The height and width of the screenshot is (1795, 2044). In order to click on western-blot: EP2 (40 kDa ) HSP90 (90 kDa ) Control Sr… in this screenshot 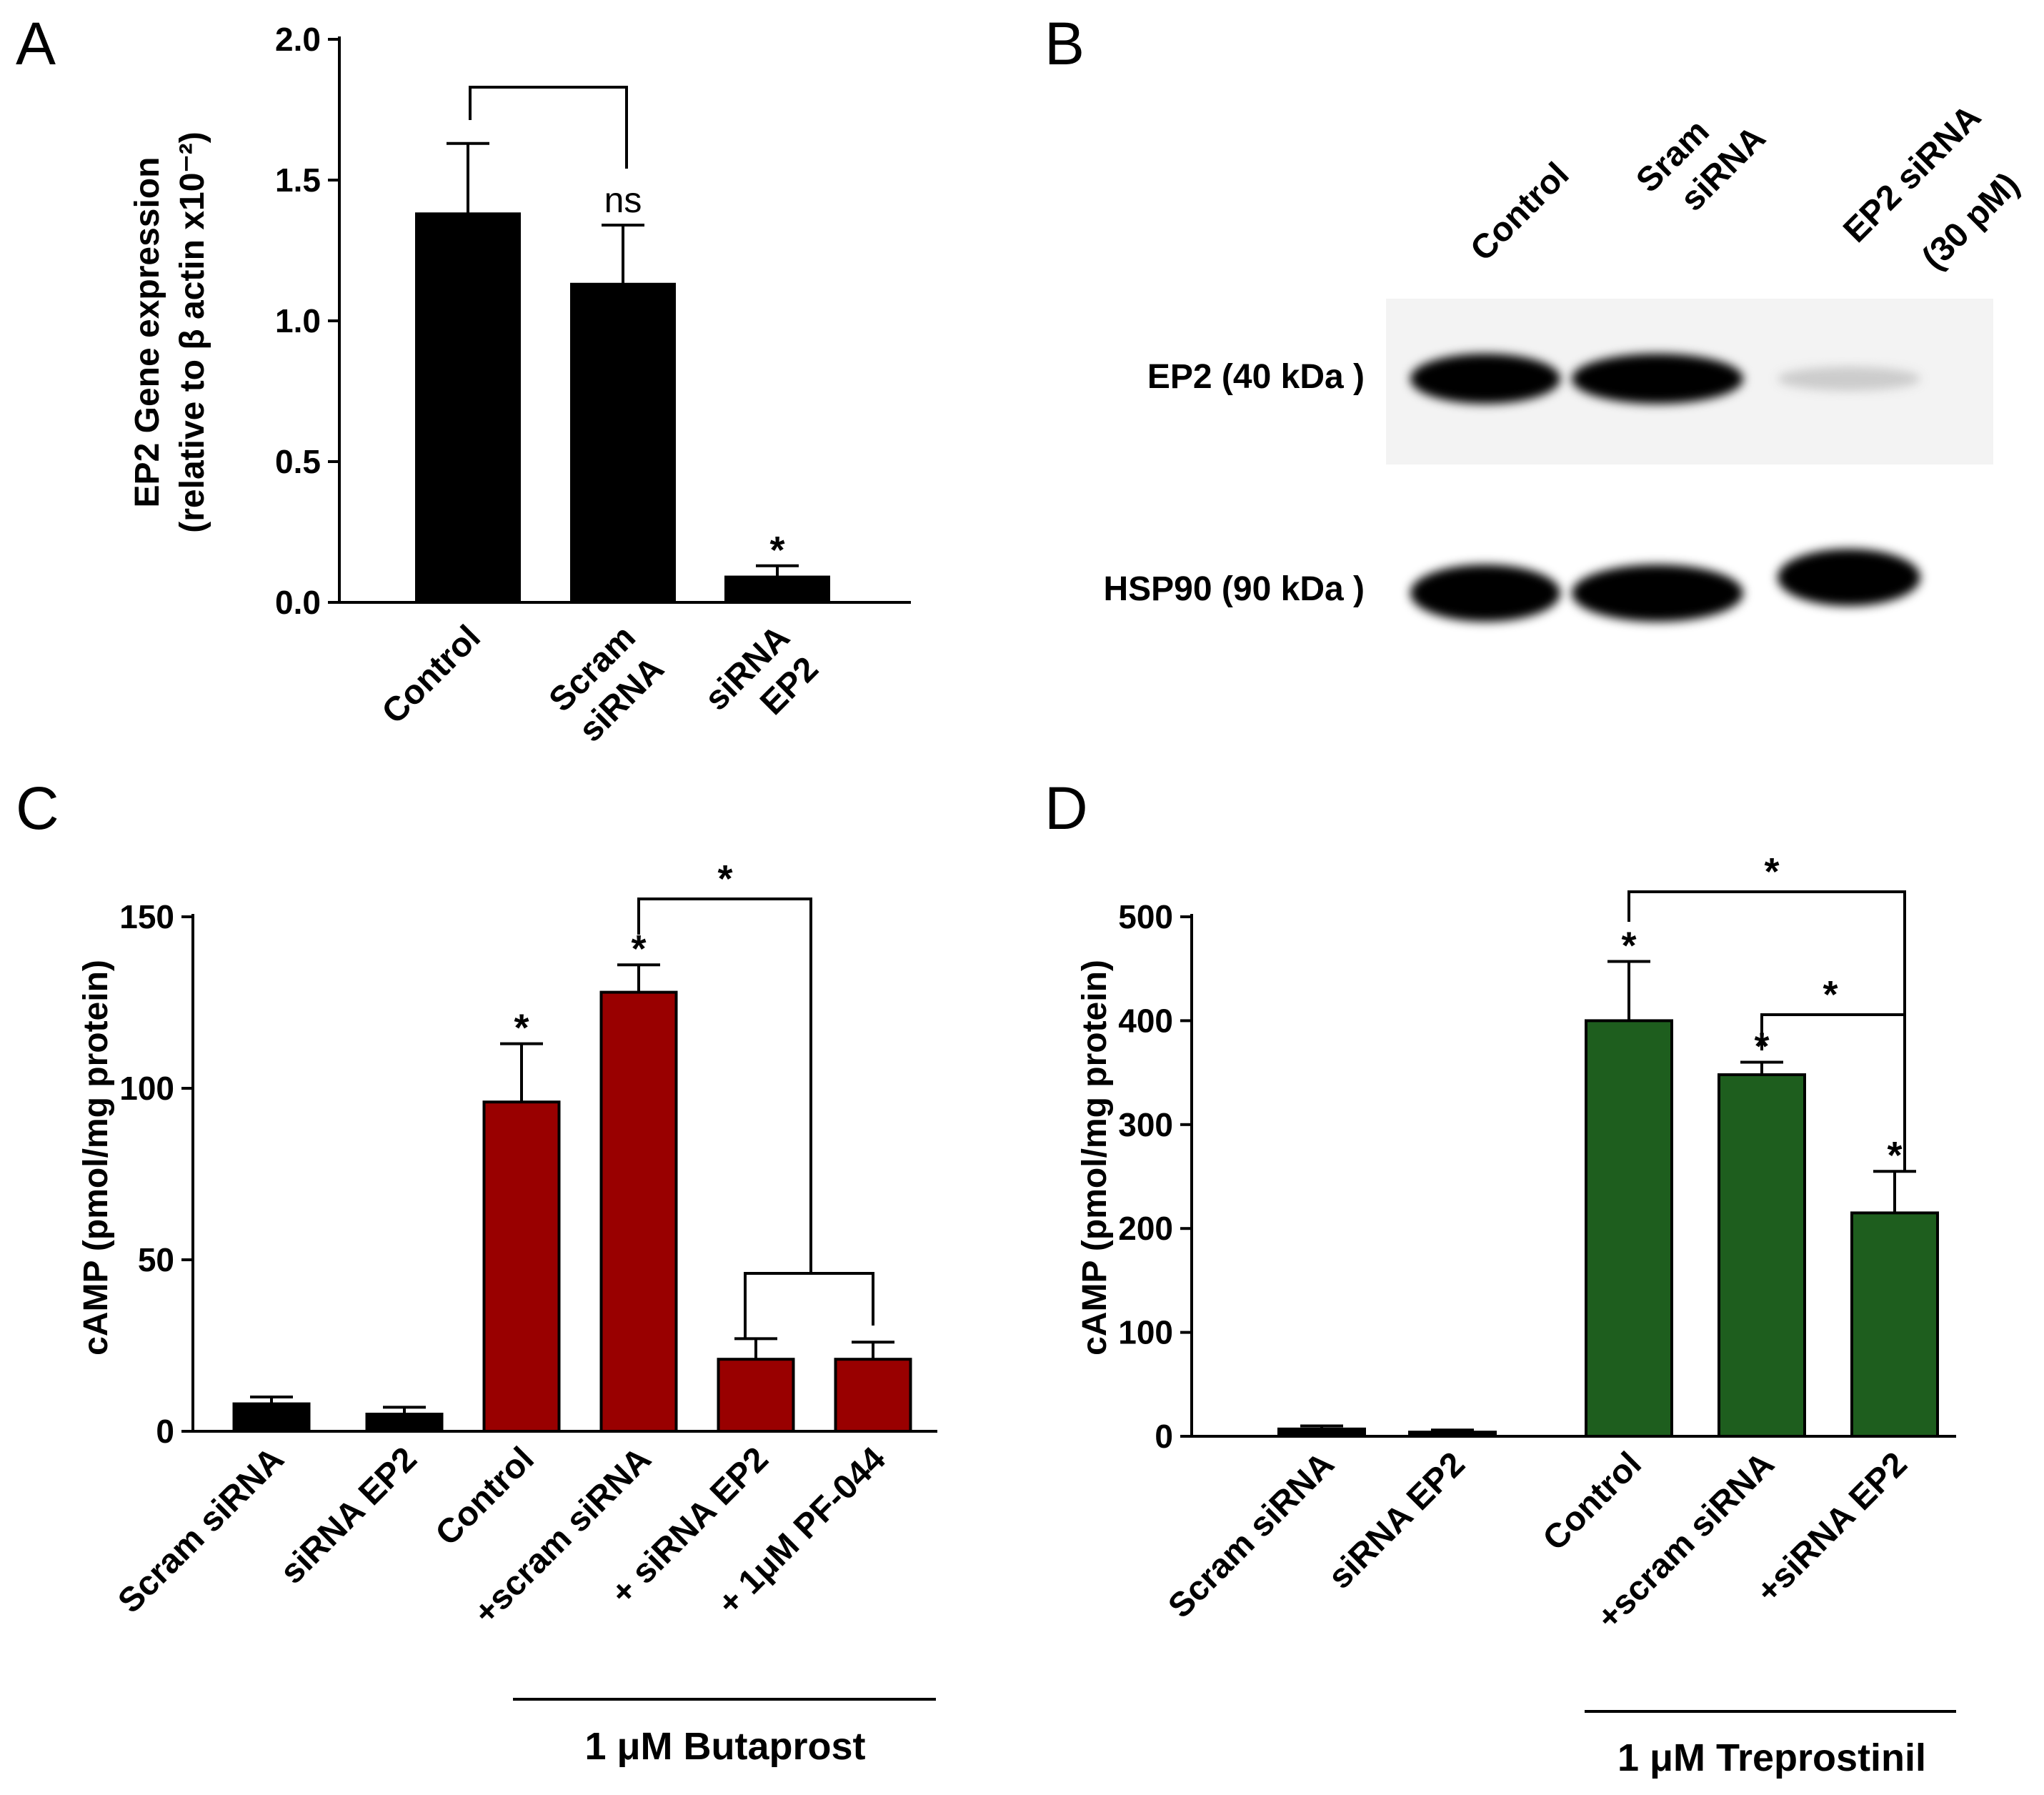, I will do `click(1565, 376)`.